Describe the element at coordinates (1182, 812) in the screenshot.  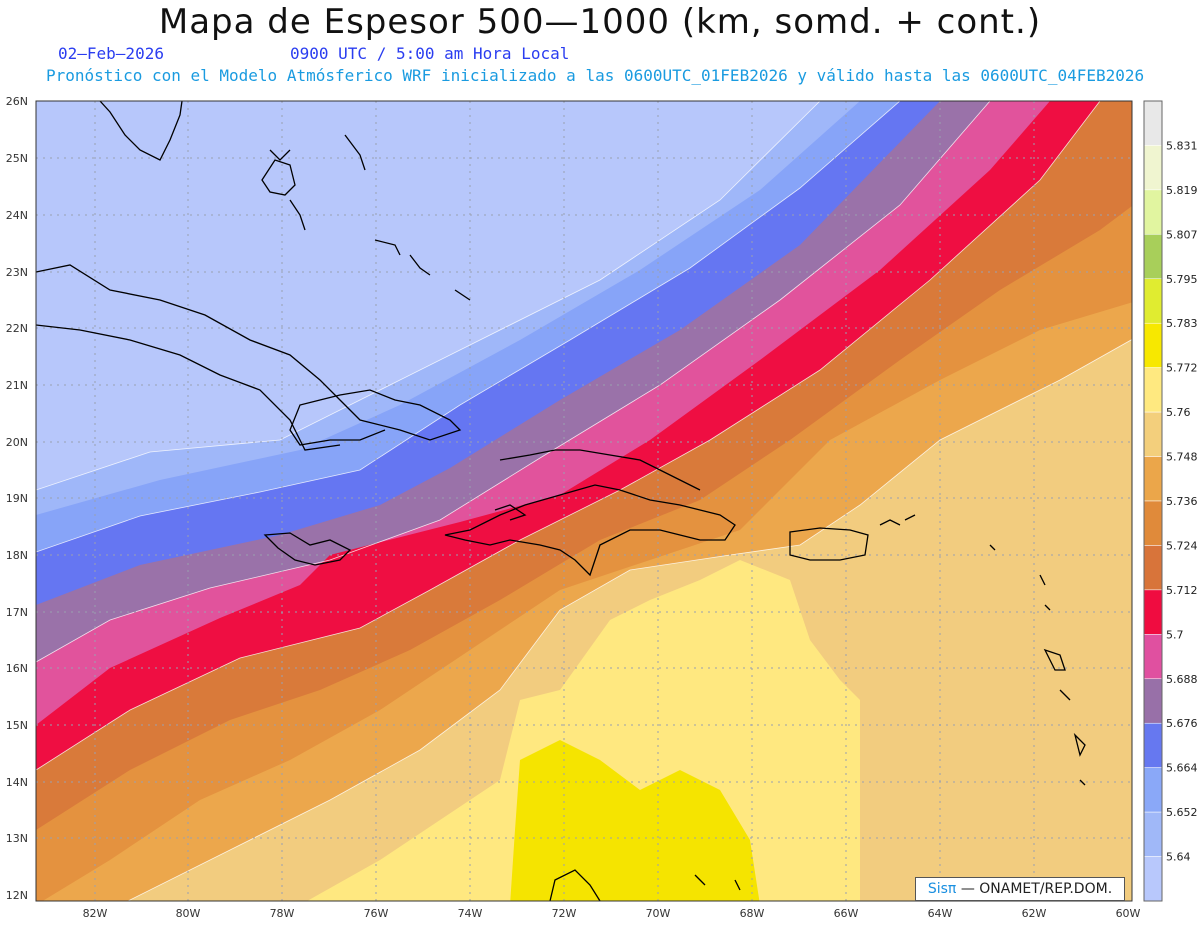
I see `legend-label: 5.652` at that location.